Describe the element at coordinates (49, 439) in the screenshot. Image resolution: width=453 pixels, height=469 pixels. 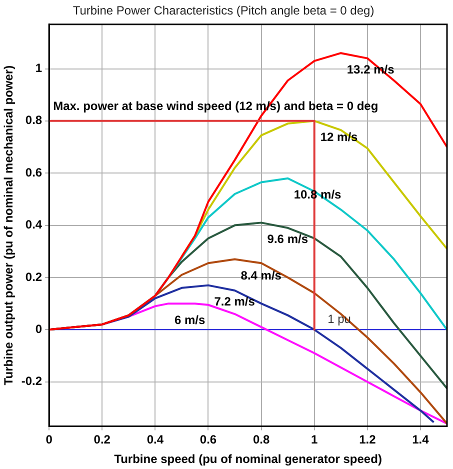
I see `x-tick-label: 0` at that location.